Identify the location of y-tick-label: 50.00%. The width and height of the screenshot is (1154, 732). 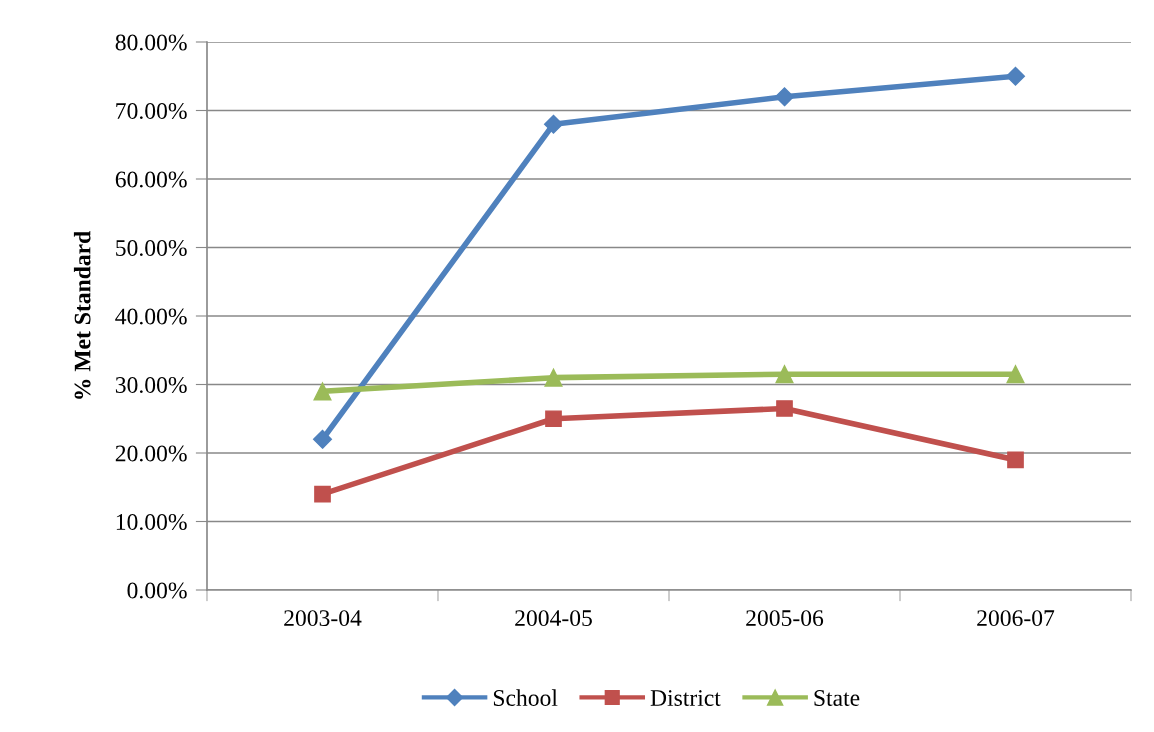
(151, 248).